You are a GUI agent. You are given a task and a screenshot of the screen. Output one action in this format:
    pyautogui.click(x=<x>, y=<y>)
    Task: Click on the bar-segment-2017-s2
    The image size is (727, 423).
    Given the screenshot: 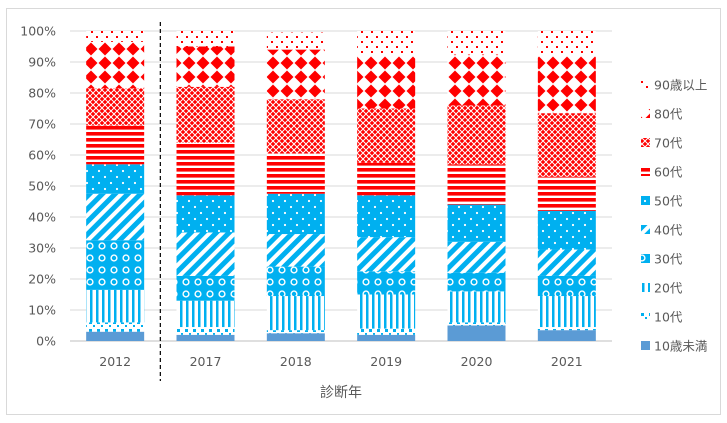 What is the action you would take?
    pyautogui.click(x=205, y=314)
    